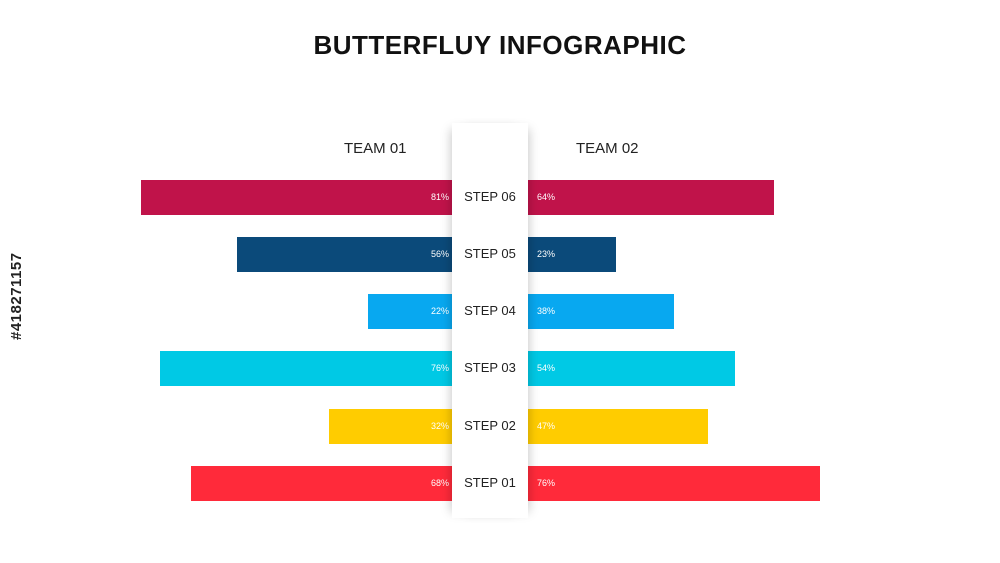 This screenshot has width=1000, height=563. Describe the element at coordinates (546, 196) in the screenshot. I see `value-label-team-02: 64%` at that location.